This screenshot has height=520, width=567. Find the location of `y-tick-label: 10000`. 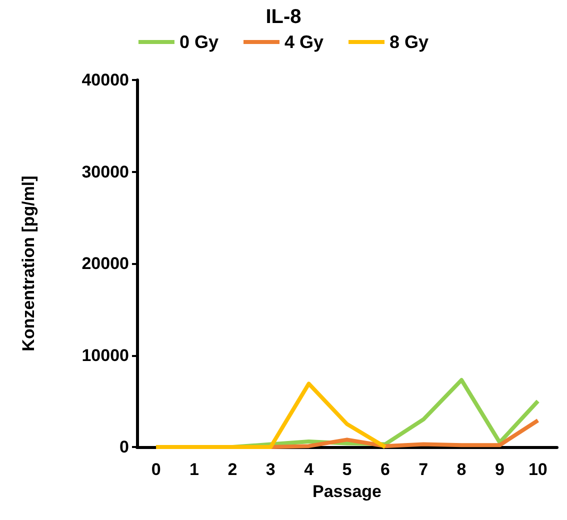

y-tick-label: 10000 is located at coordinates (105, 355).